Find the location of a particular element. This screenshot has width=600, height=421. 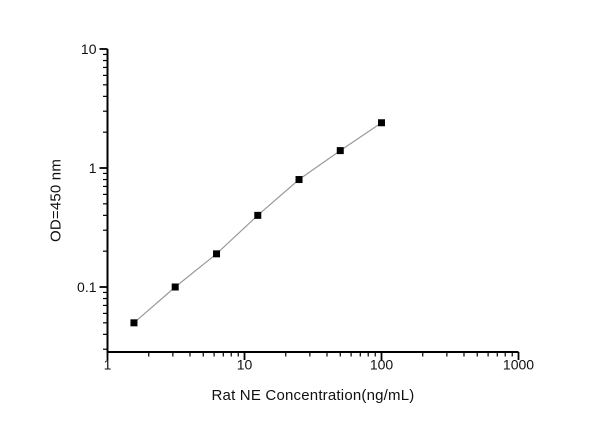

y-axis-title: OD=450 nm is located at coordinates (56, 200).